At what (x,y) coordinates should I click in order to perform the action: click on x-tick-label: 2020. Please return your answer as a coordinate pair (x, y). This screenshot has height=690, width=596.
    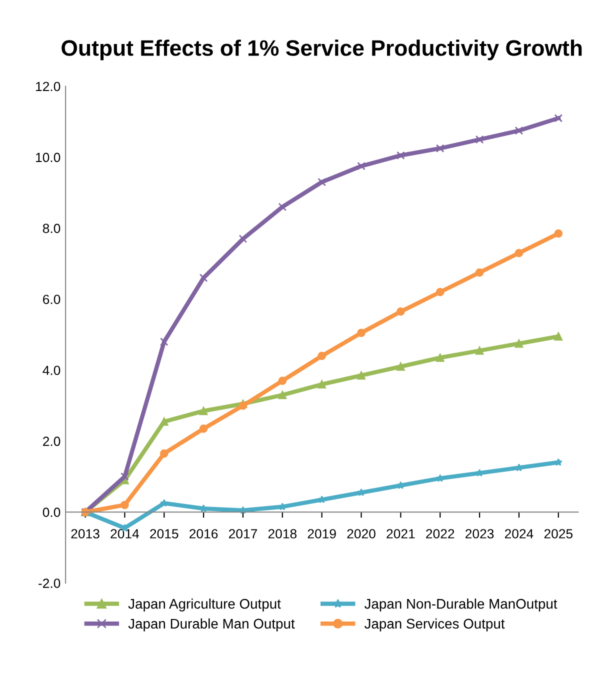
    Looking at the image, I should click on (361, 533).